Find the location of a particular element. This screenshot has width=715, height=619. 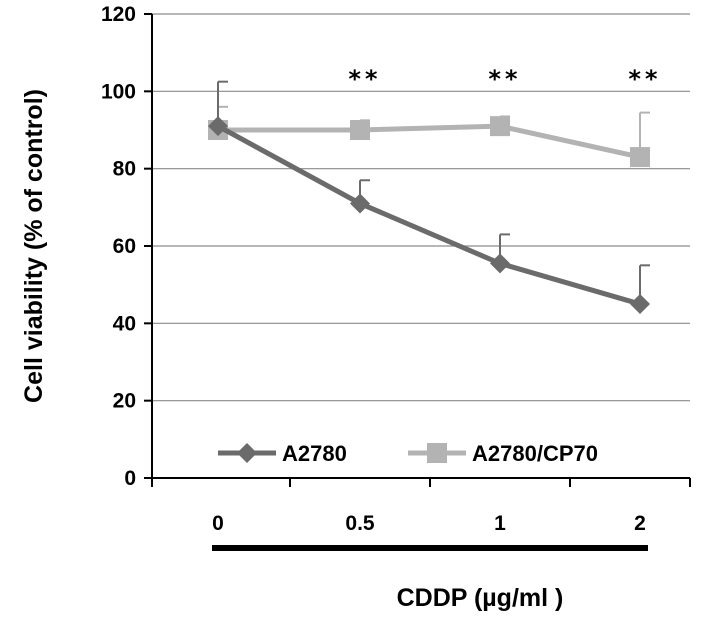

legend-item: A2780/CP70 is located at coordinates (503, 453).